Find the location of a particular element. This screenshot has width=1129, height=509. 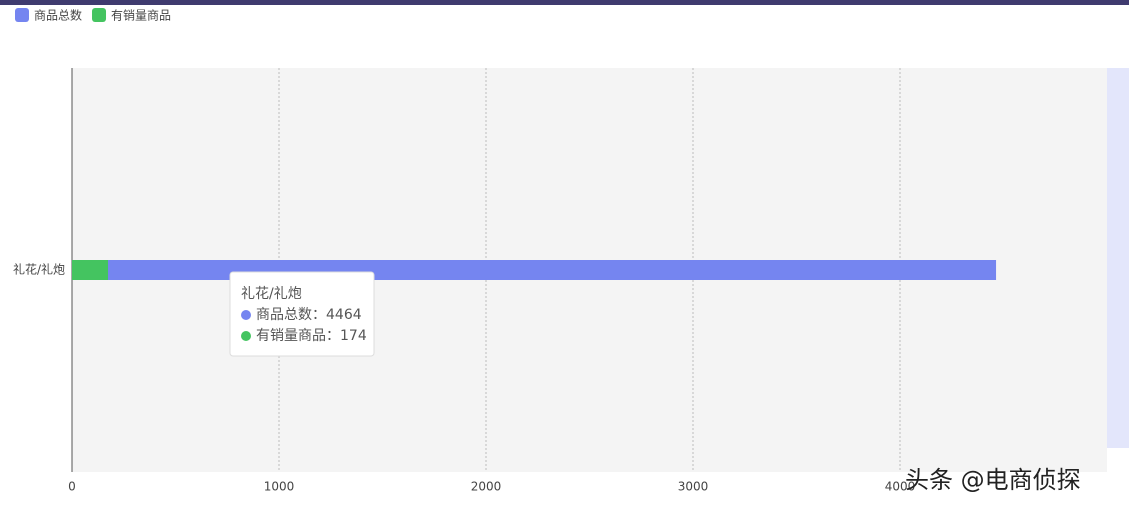

x-tick-label: 3000 is located at coordinates (693, 487).